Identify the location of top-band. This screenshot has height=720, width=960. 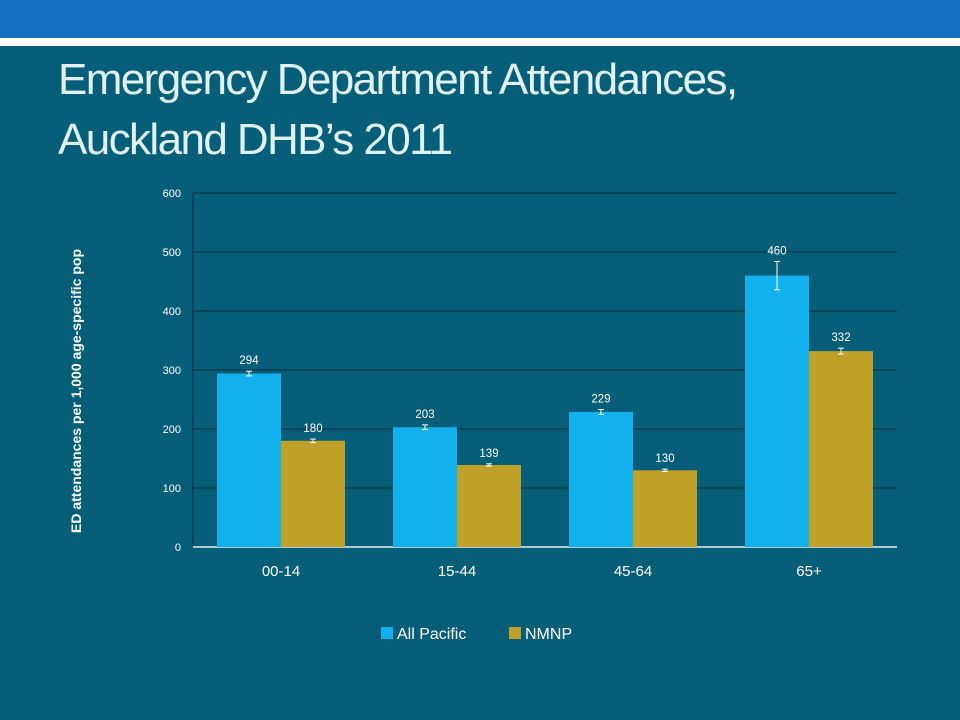
(480, 19).